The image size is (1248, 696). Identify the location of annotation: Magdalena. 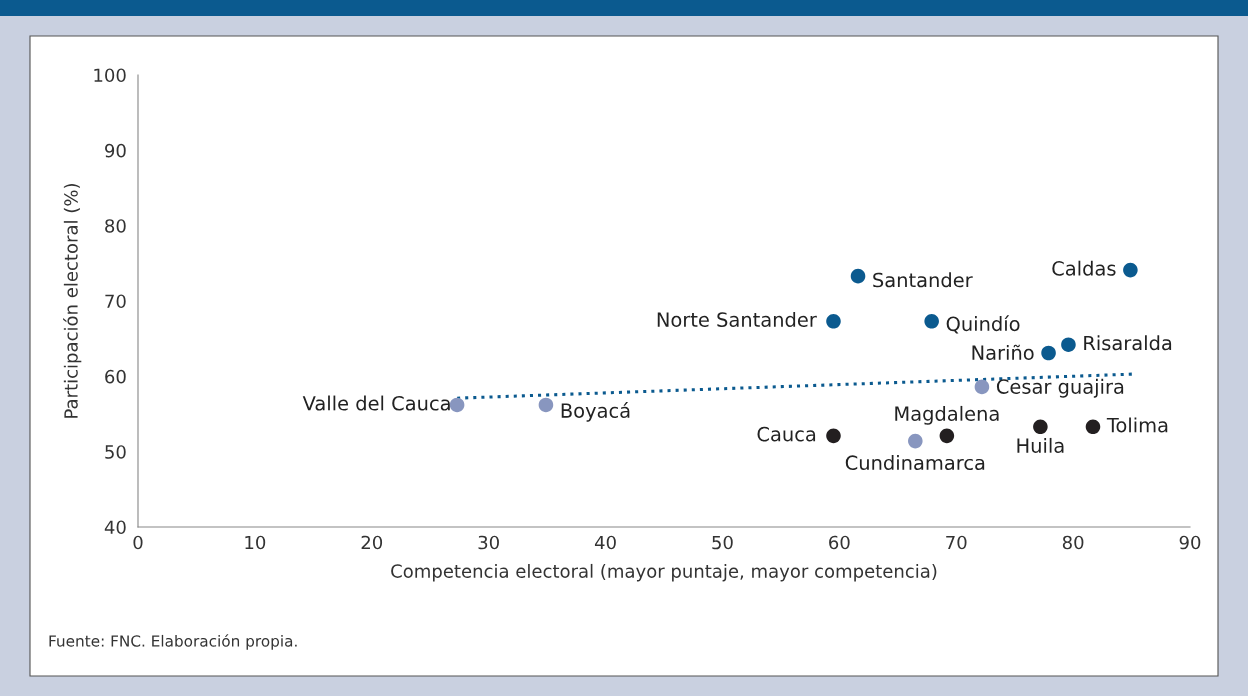
(947, 415).